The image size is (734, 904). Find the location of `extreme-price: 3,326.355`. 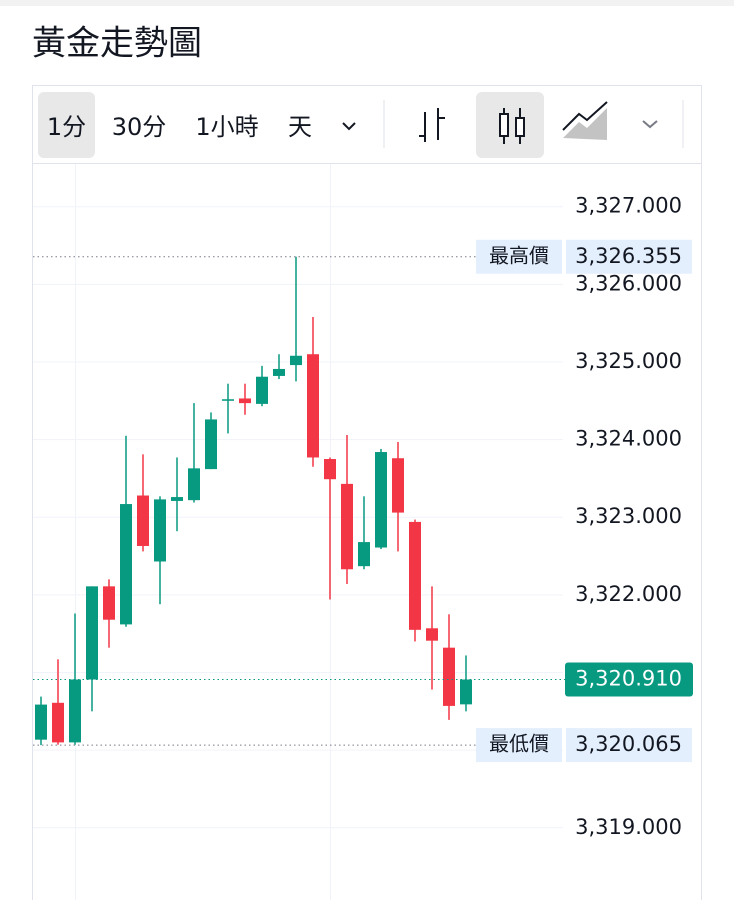

extreme-price: 3,326.355 is located at coordinates (628, 256).